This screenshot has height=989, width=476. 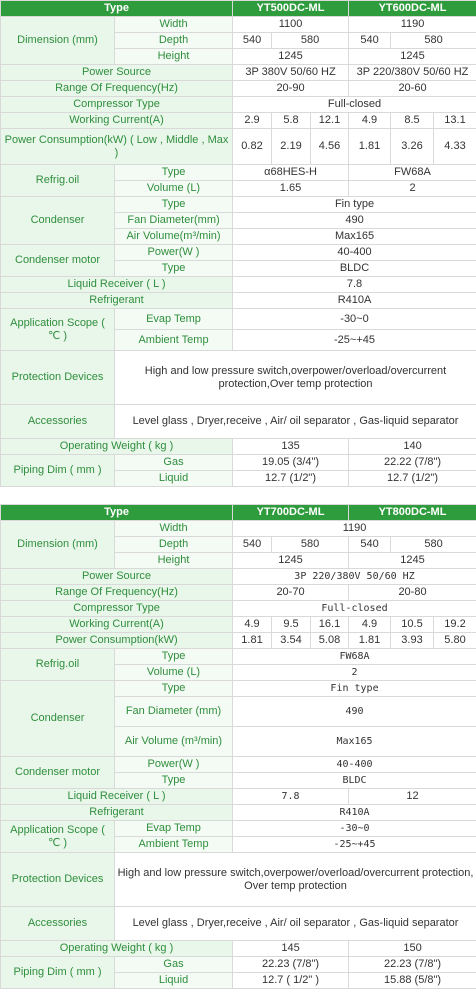 What do you see at coordinates (412, 981) in the screenshot?
I see `liquid-value: 15.88 (5/8")` at bounding box center [412, 981].